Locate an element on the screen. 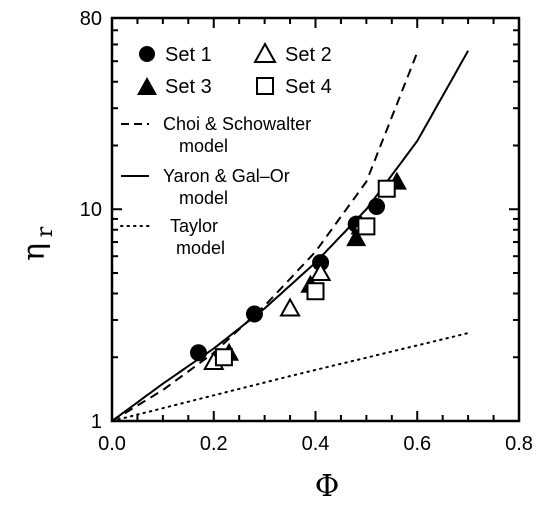 Image resolution: width=550 pixels, height=508 pixels. legend-label-taylor-line1: Taylor is located at coordinates (194, 226).